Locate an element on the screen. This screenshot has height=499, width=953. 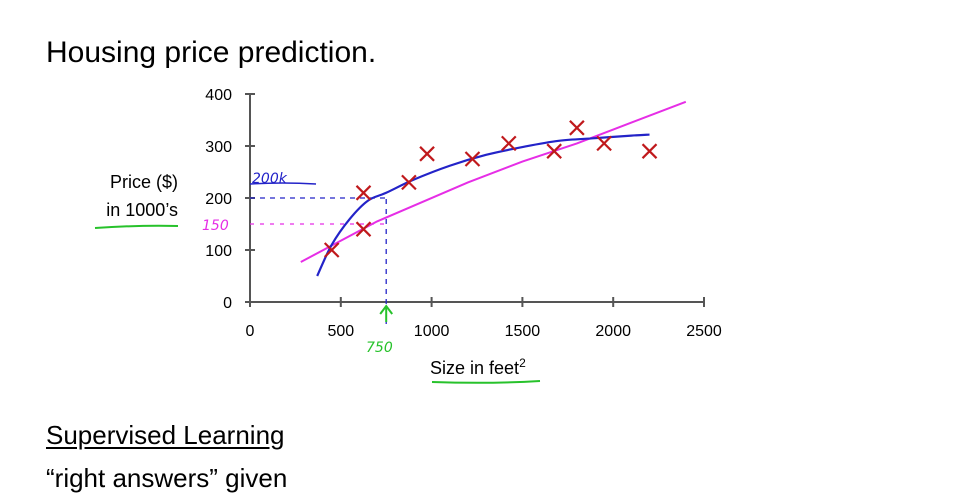
y-axis-label-line2: in 1000’s is located at coordinates (142, 210).